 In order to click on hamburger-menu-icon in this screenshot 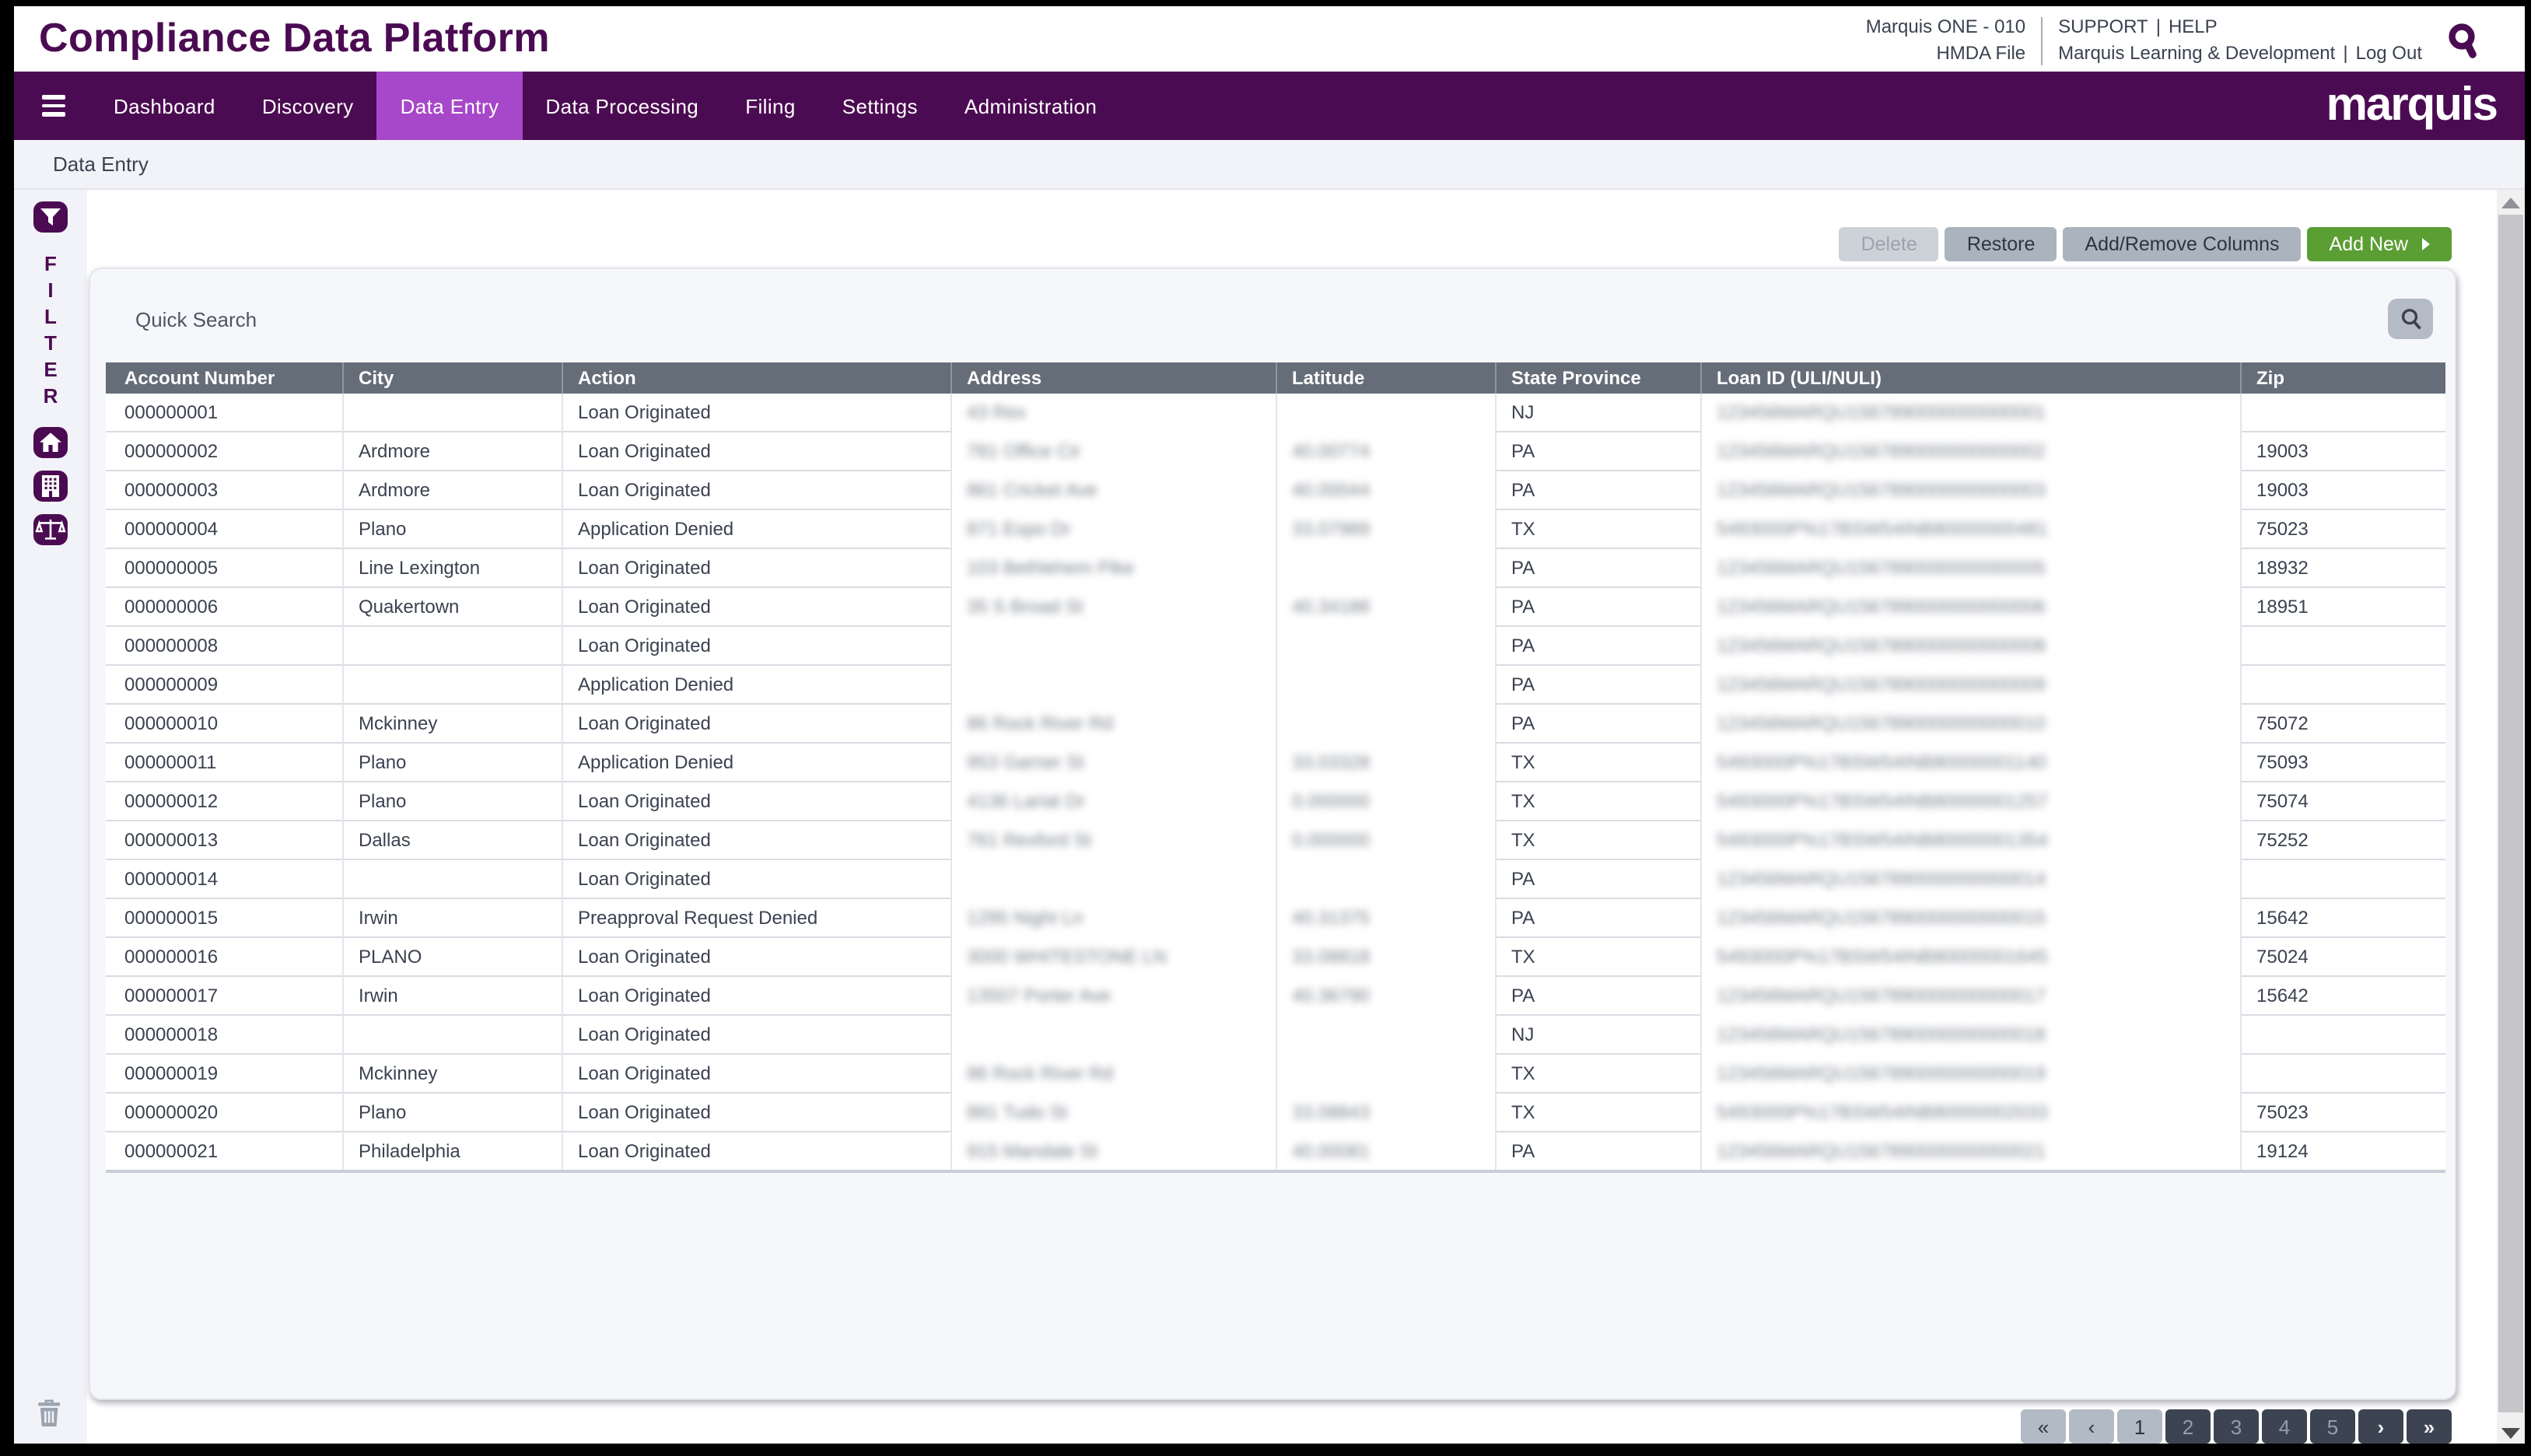, I will do `click(52, 106)`.